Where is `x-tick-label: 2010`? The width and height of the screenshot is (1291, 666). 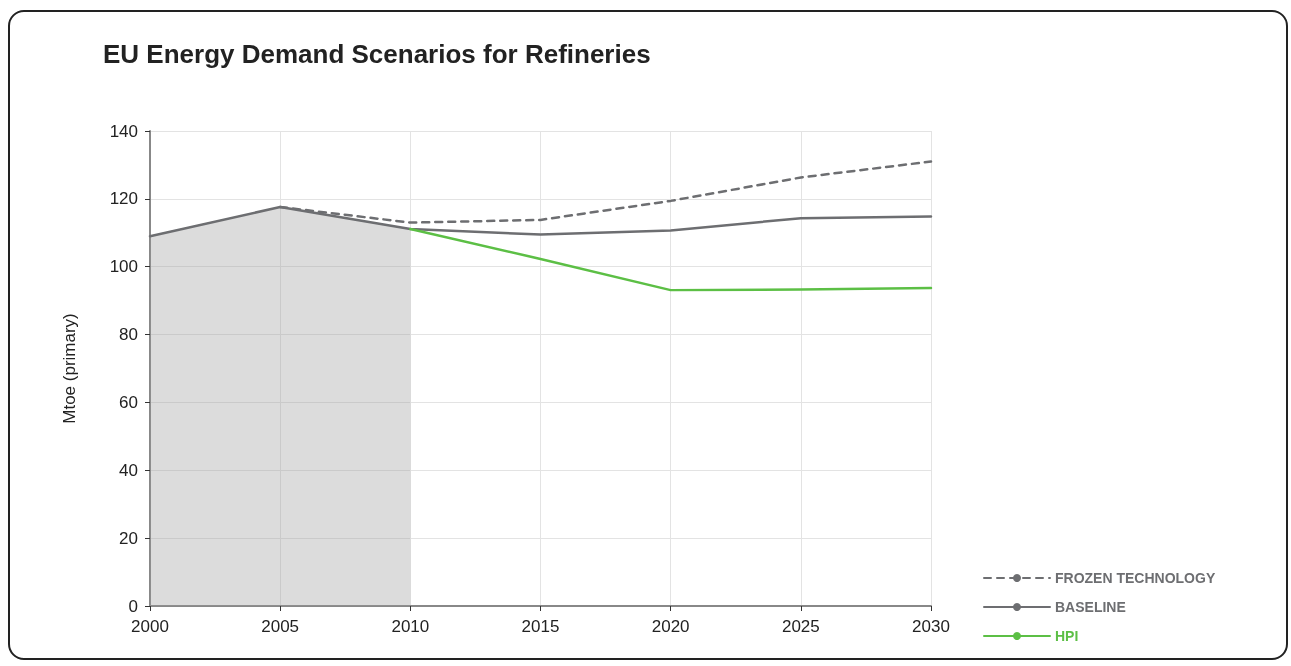 x-tick-label: 2010 is located at coordinates (410, 626).